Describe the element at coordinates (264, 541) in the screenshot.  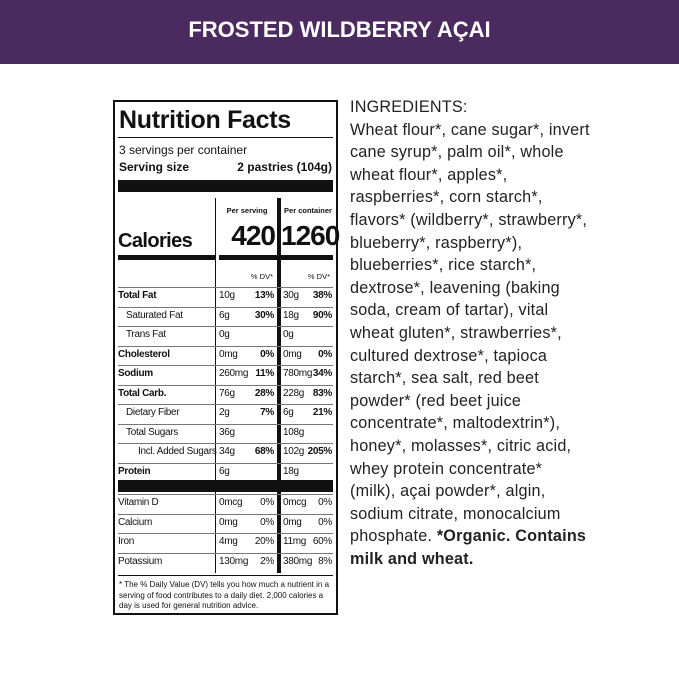
I see `dv-value: 20%` at that location.